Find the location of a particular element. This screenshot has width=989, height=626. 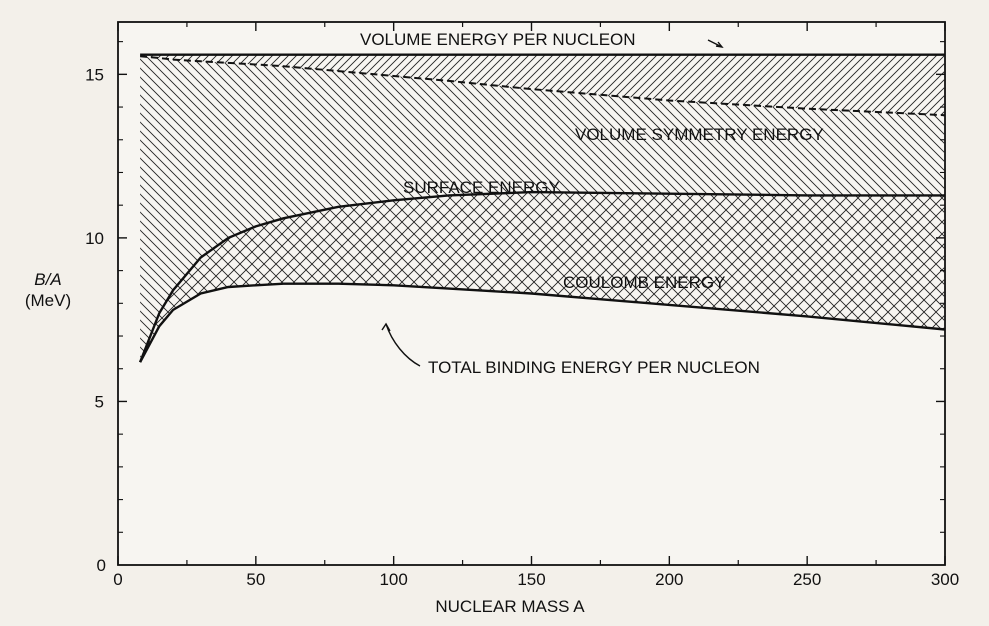

y-axis-unit: (MeV) is located at coordinates (48, 300).